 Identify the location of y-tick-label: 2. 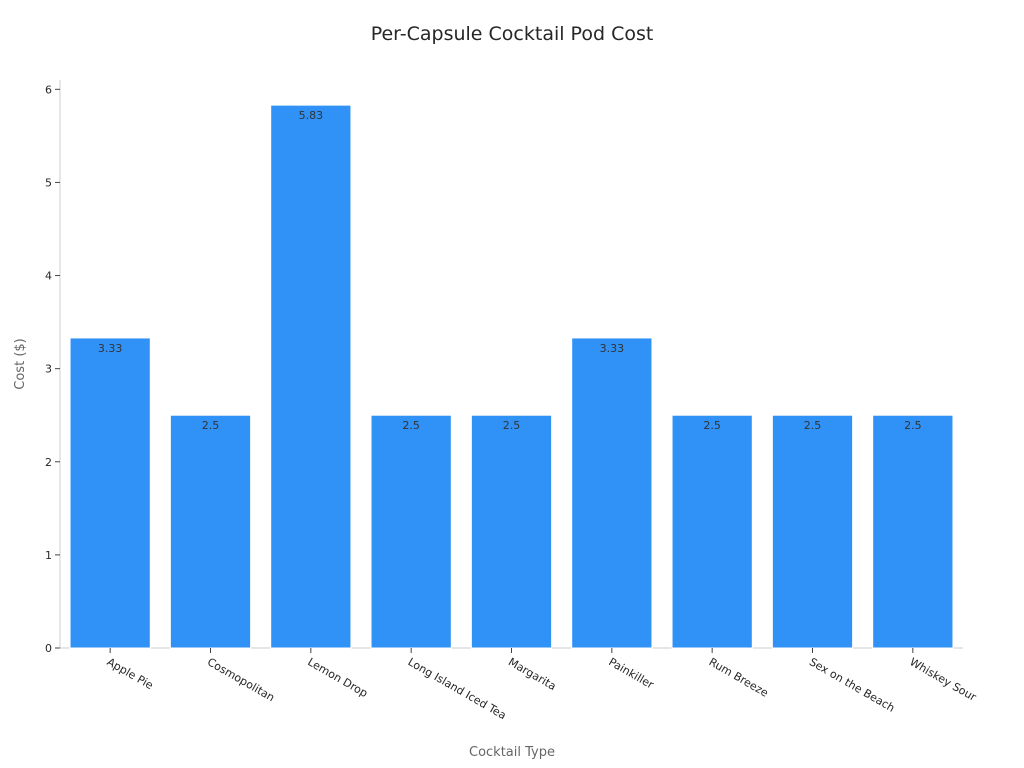
(48, 462).